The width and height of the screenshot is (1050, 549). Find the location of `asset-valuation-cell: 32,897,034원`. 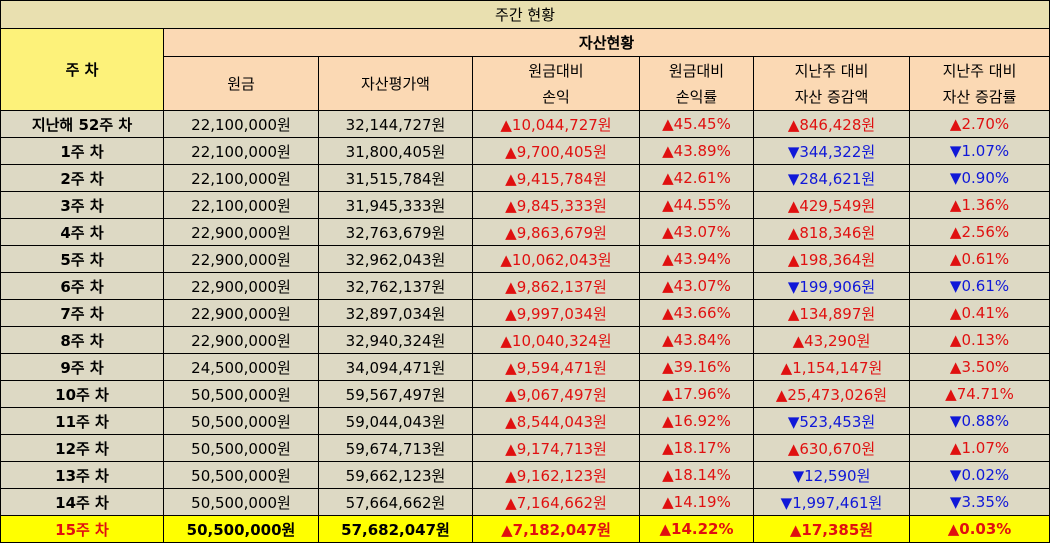

asset-valuation-cell: 32,897,034원 is located at coordinates (395, 313).